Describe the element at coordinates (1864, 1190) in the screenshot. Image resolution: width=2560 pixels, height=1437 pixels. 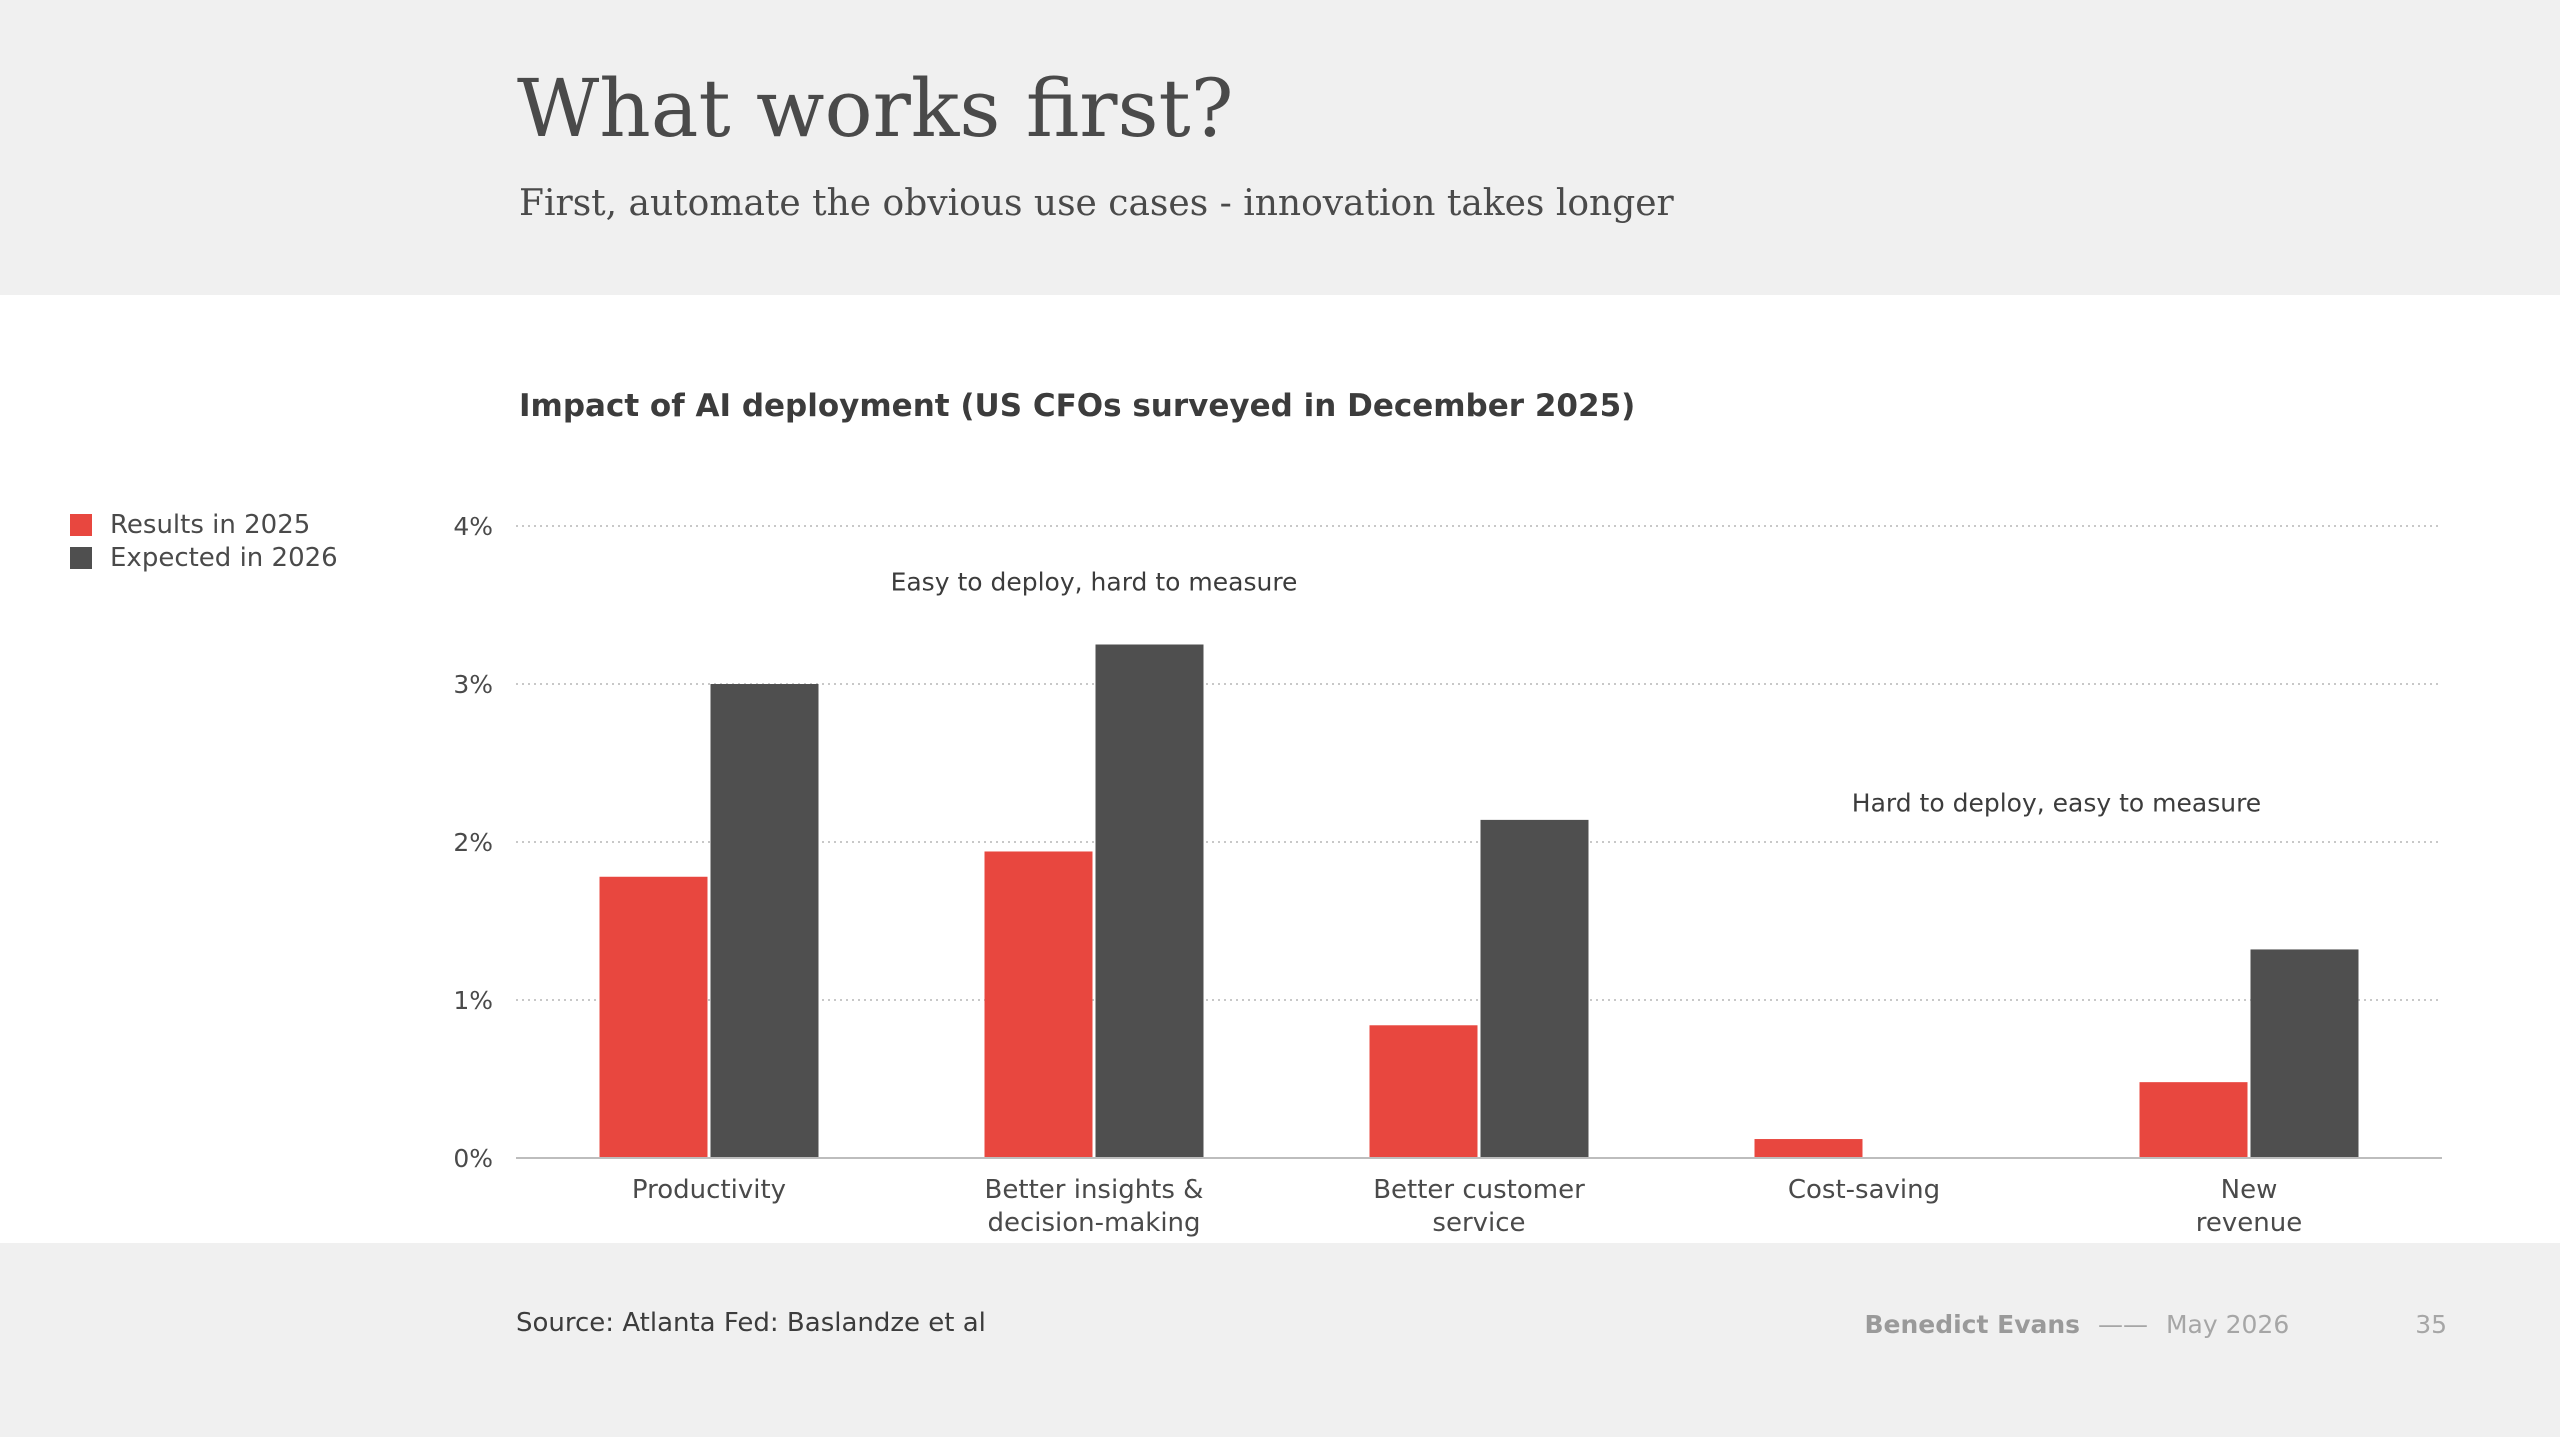
I see `x-tick-label: Cost-saving` at that location.